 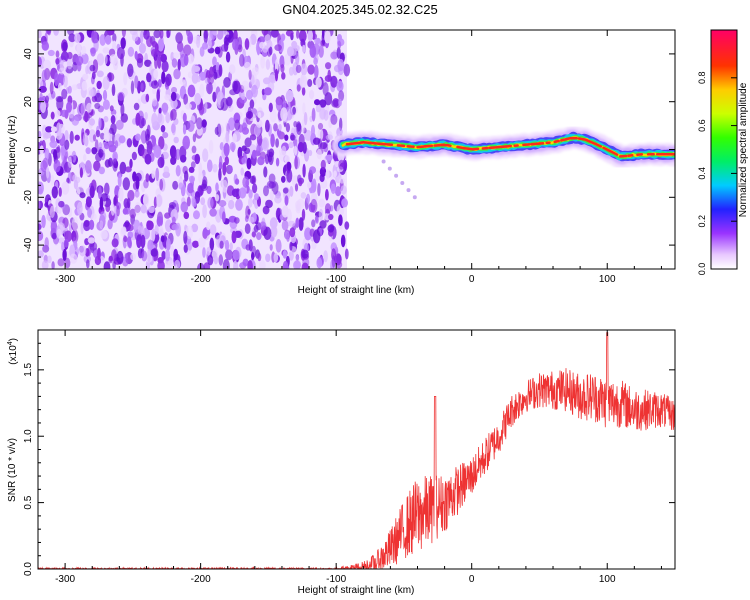 What do you see at coordinates (607, 279) in the screenshot?
I see `spec-x-tick-label: 100` at bounding box center [607, 279].